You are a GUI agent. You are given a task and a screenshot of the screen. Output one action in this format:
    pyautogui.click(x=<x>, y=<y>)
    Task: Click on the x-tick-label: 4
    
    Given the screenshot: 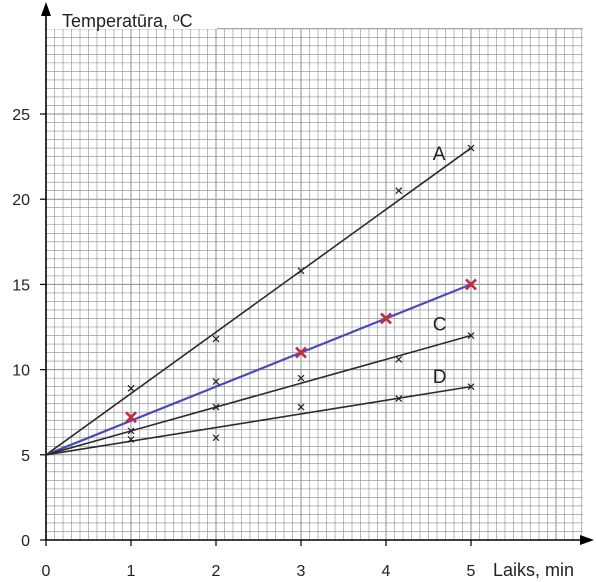 What is the action you would take?
    pyautogui.click(x=386, y=571)
    